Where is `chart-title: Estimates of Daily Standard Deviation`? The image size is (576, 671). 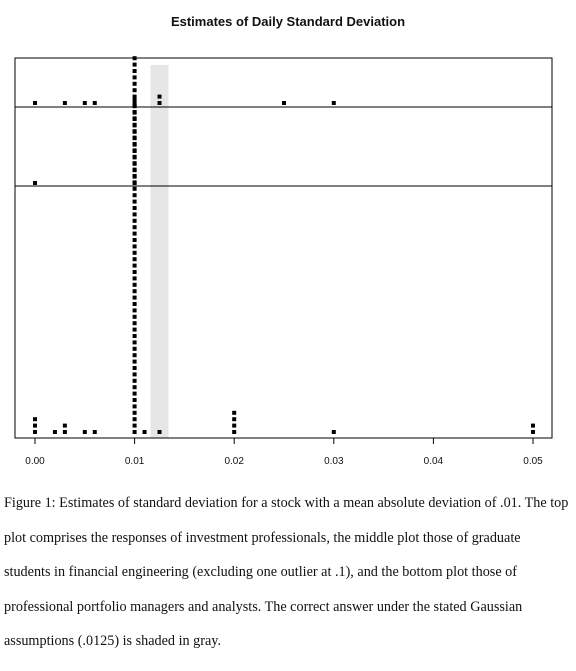 chart-title: Estimates of Daily Standard Deviation is located at coordinates (288, 21).